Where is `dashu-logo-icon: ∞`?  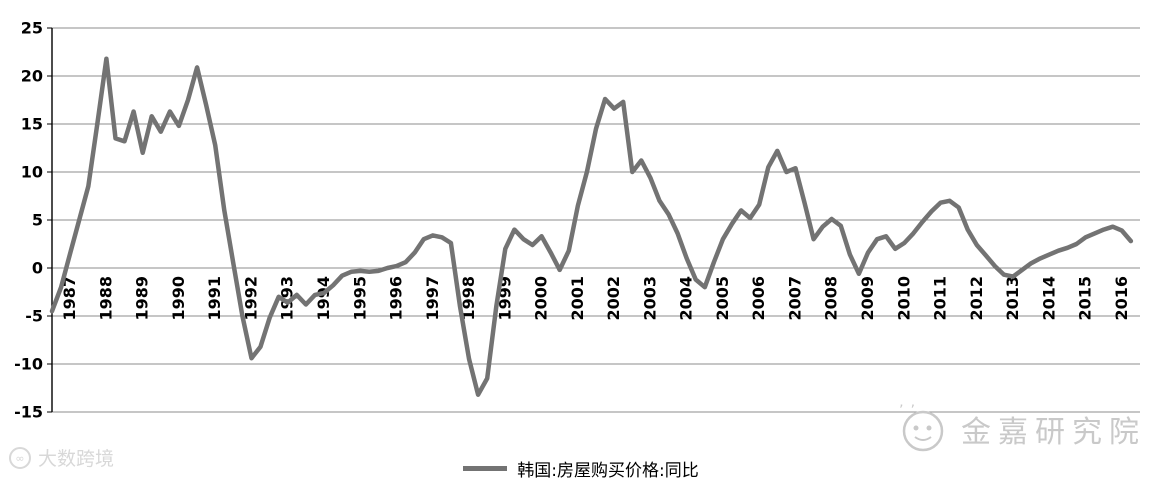 dashu-logo-icon: ∞ is located at coordinates (20, 457).